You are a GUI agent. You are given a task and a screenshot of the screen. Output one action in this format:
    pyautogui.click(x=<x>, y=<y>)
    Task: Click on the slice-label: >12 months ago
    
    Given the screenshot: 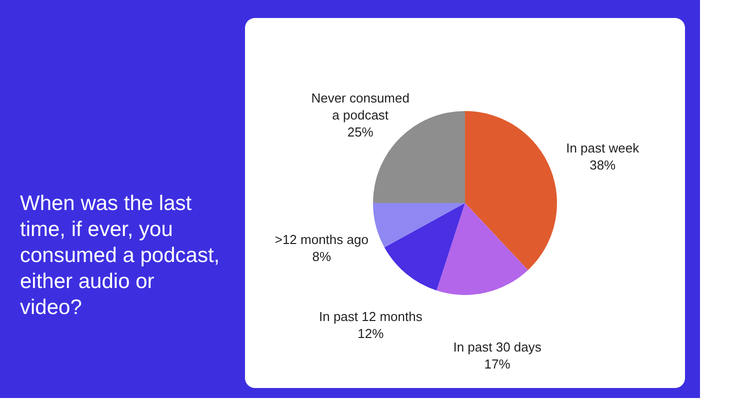 What is the action you would take?
    pyautogui.click(x=321, y=239)
    